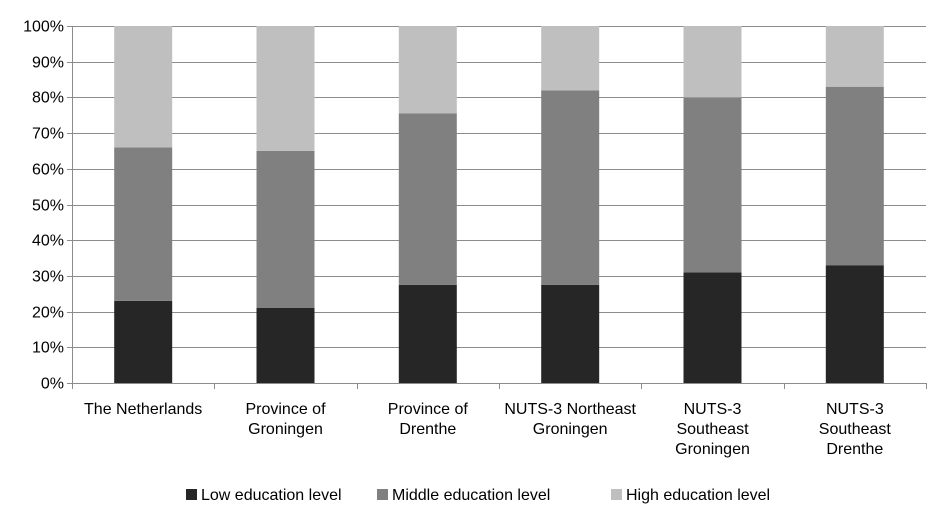 This screenshot has height=508, width=930. Describe the element at coordinates (428, 419) in the screenshot. I see `x-category-label: Province of Drenthe` at that location.